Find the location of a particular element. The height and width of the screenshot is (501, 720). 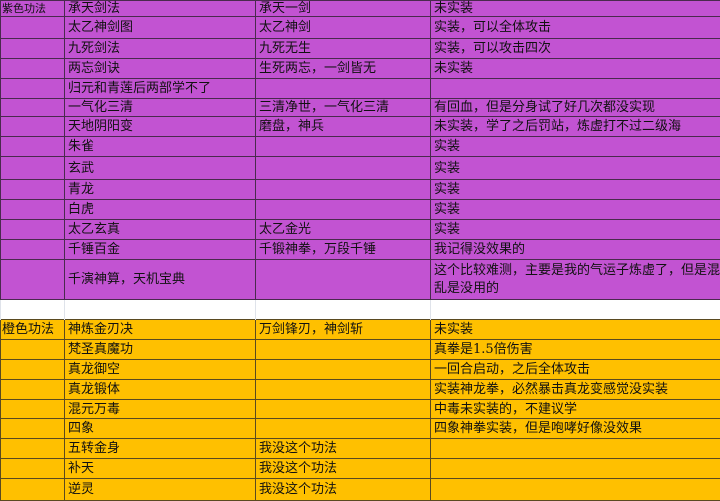

note-cell: 未实装，学了之后罚站，炼虚打不过二级海 is located at coordinates (575, 127).